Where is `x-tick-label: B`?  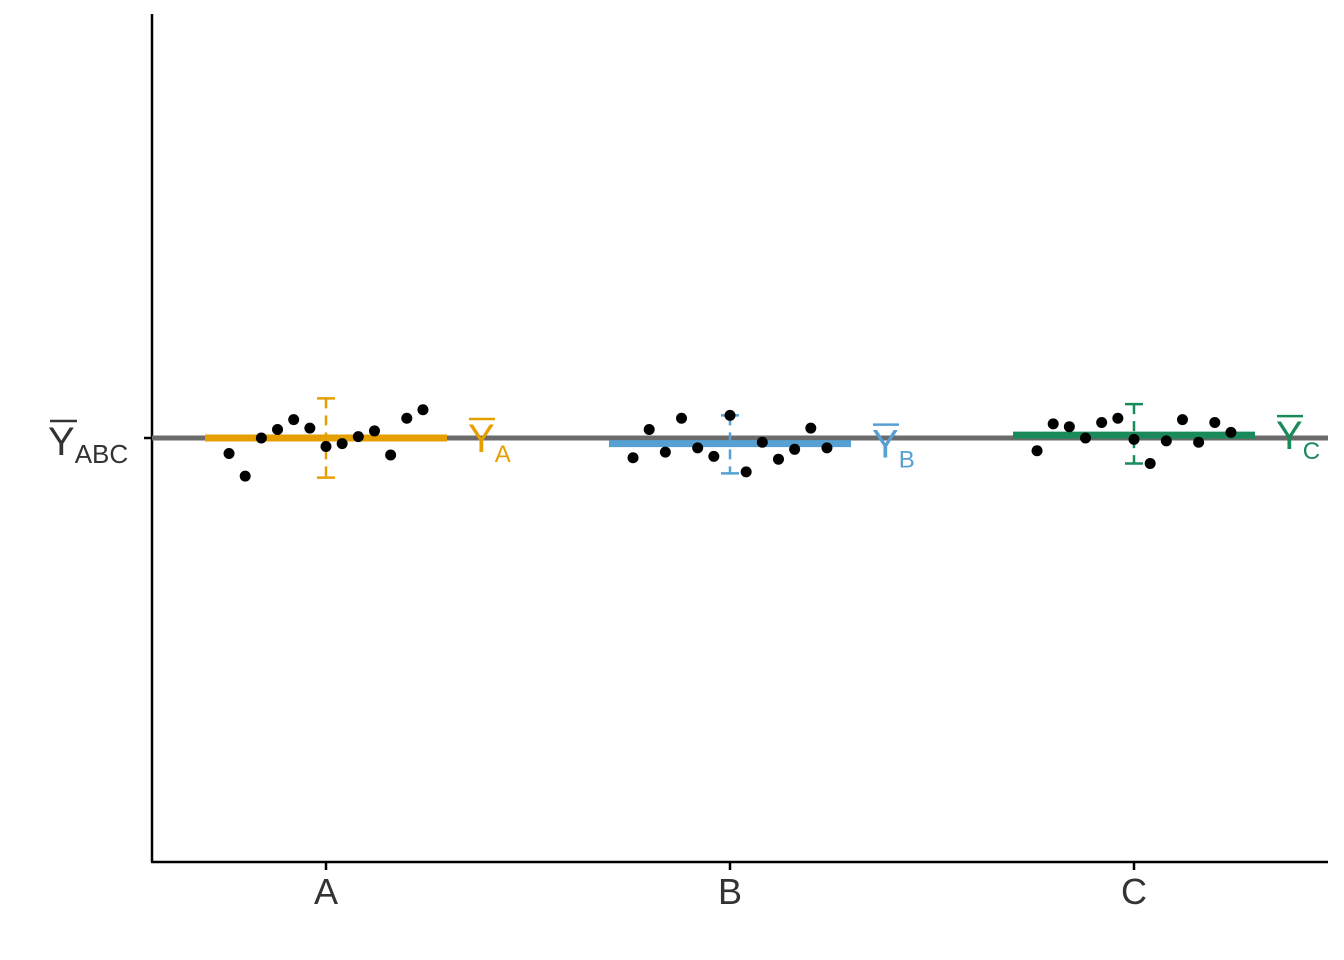
x-tick-label: B is located at coordinates (730, 891).